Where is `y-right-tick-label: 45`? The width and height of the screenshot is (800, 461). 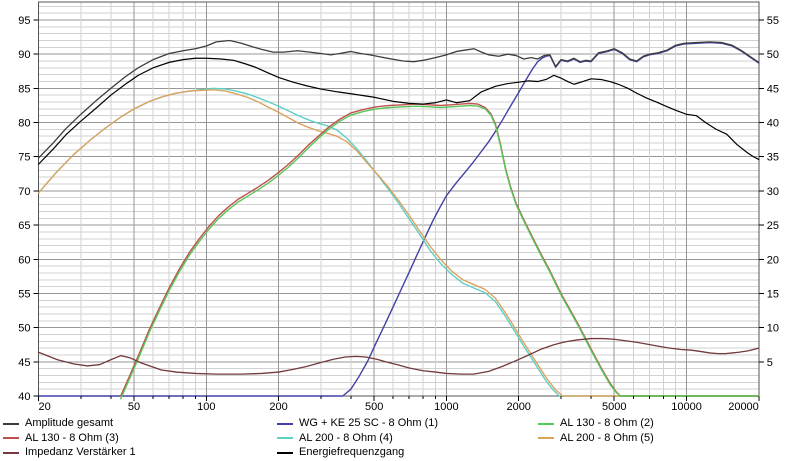
y-right-tick-label: 45 is located at coordinates (773, 89).